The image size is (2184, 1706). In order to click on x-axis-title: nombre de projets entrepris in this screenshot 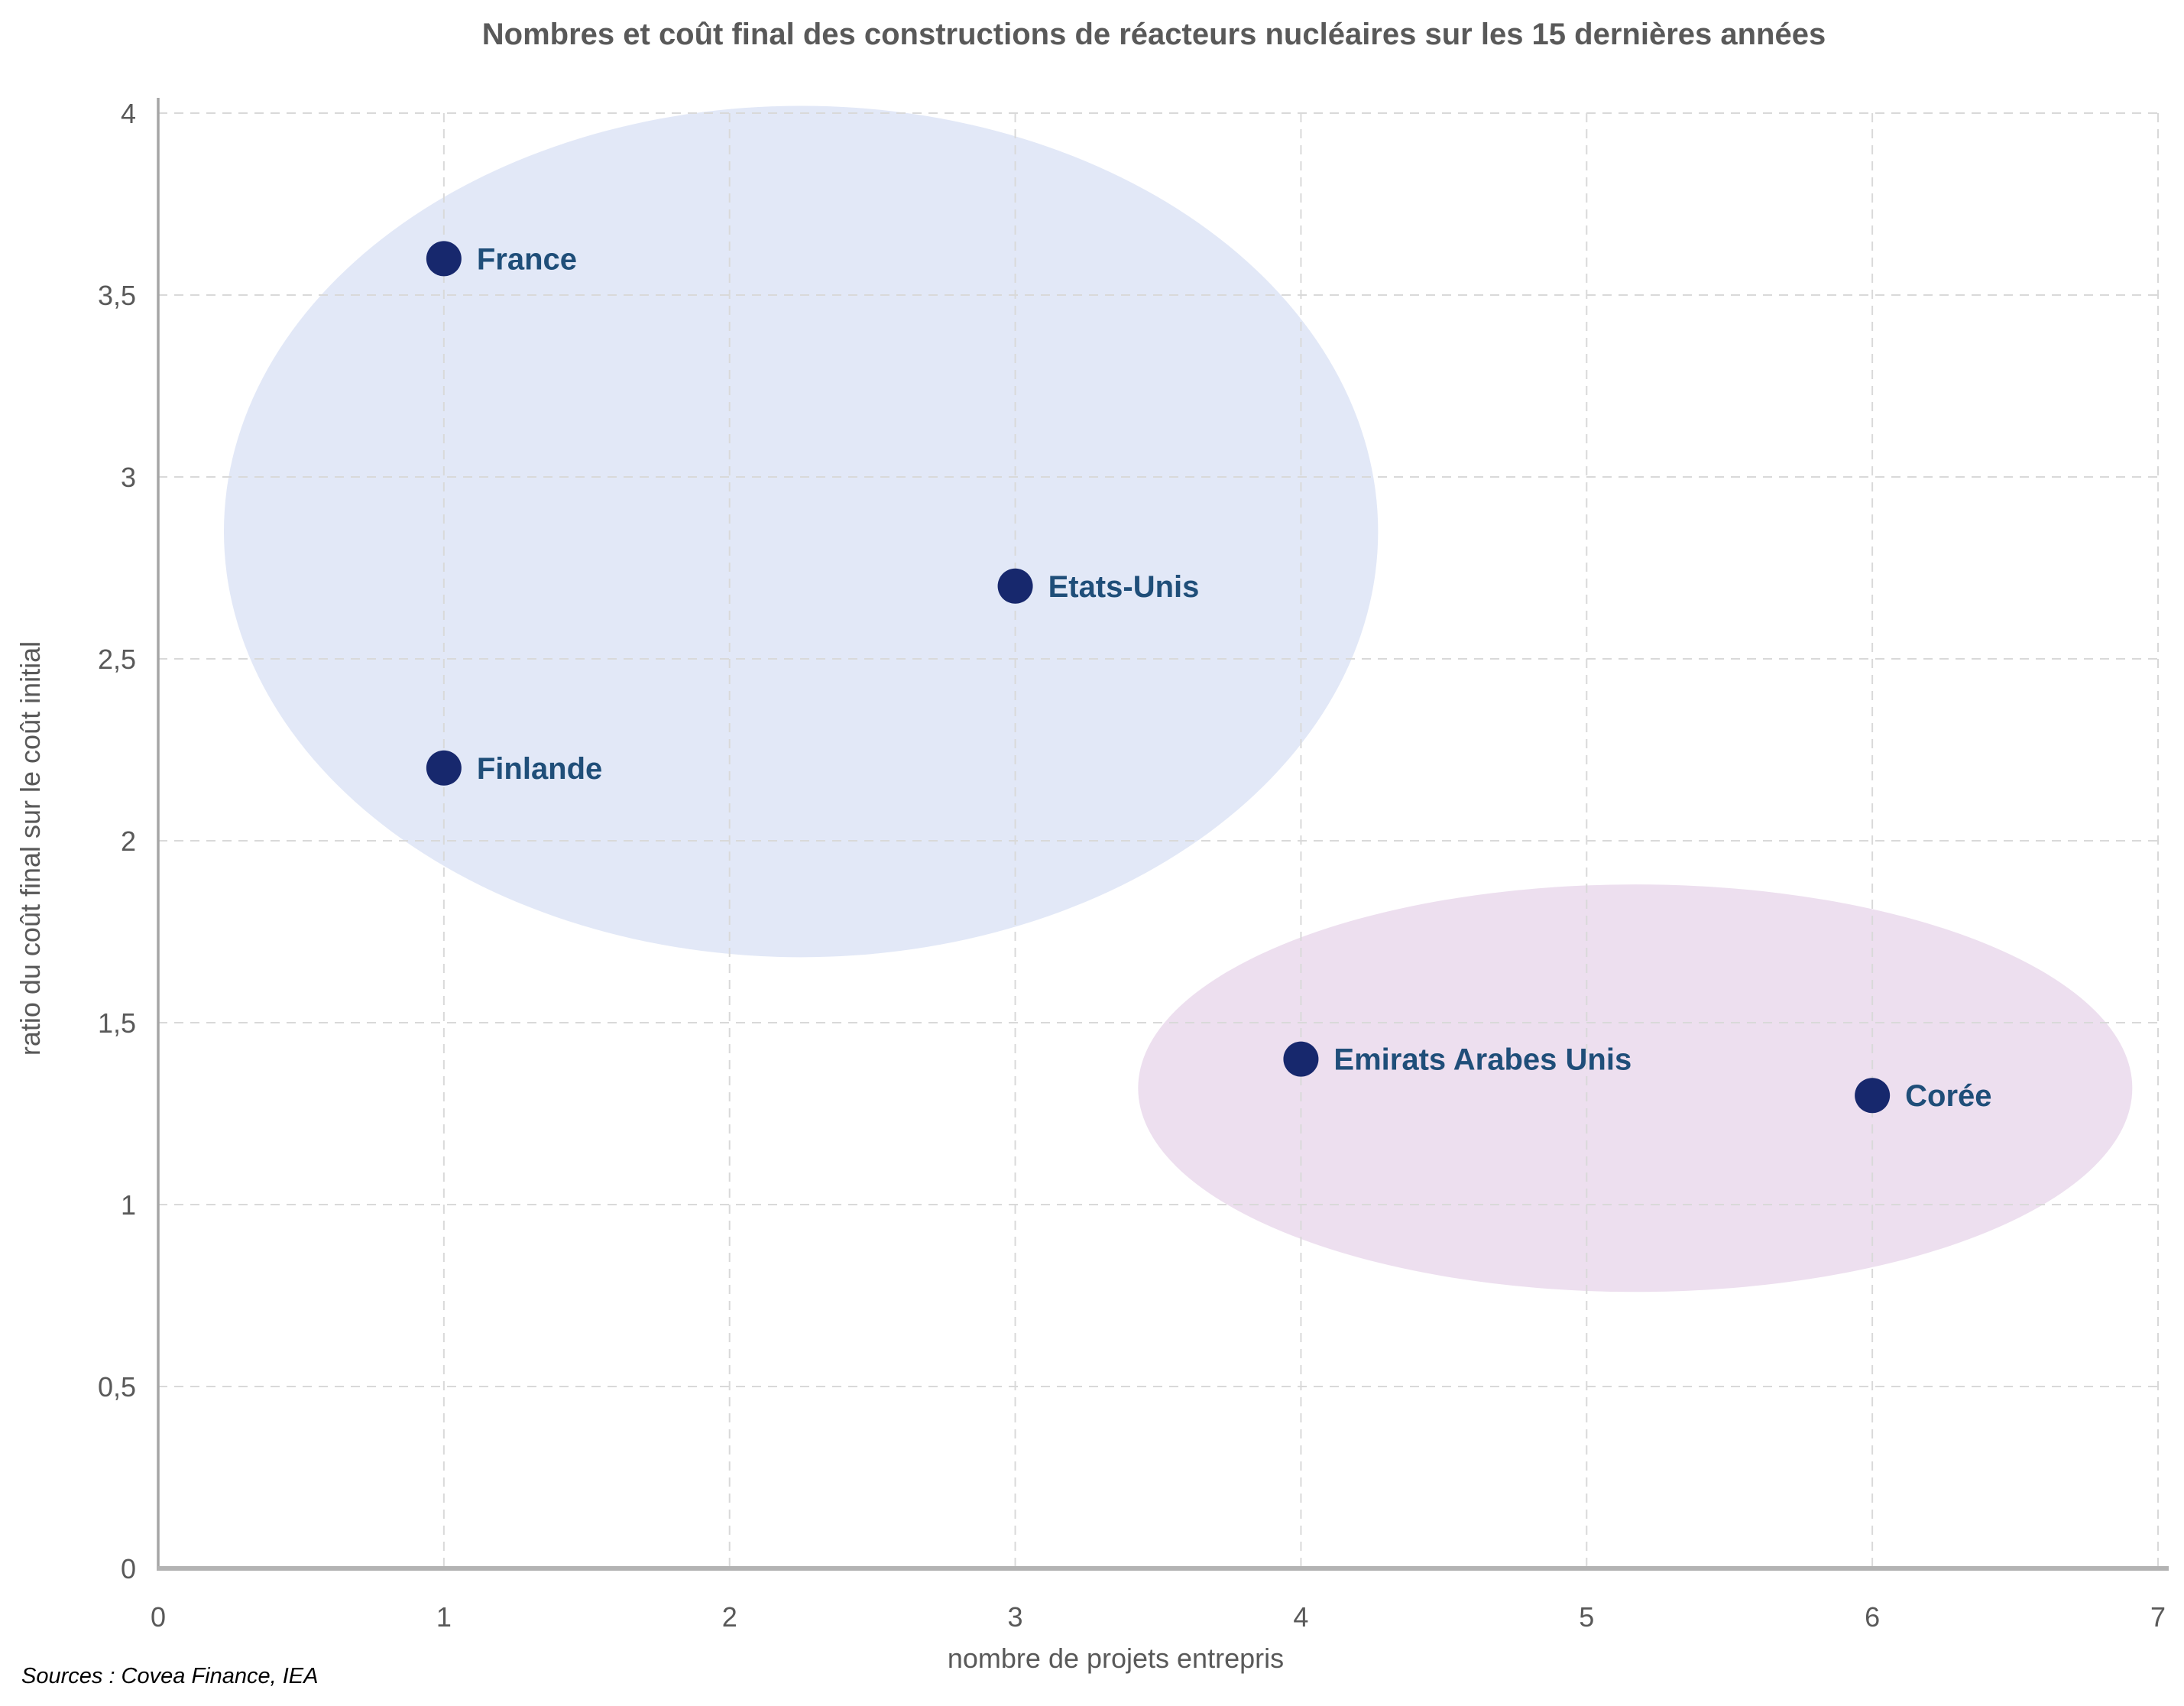, I will do `click(1116, 1659)`.